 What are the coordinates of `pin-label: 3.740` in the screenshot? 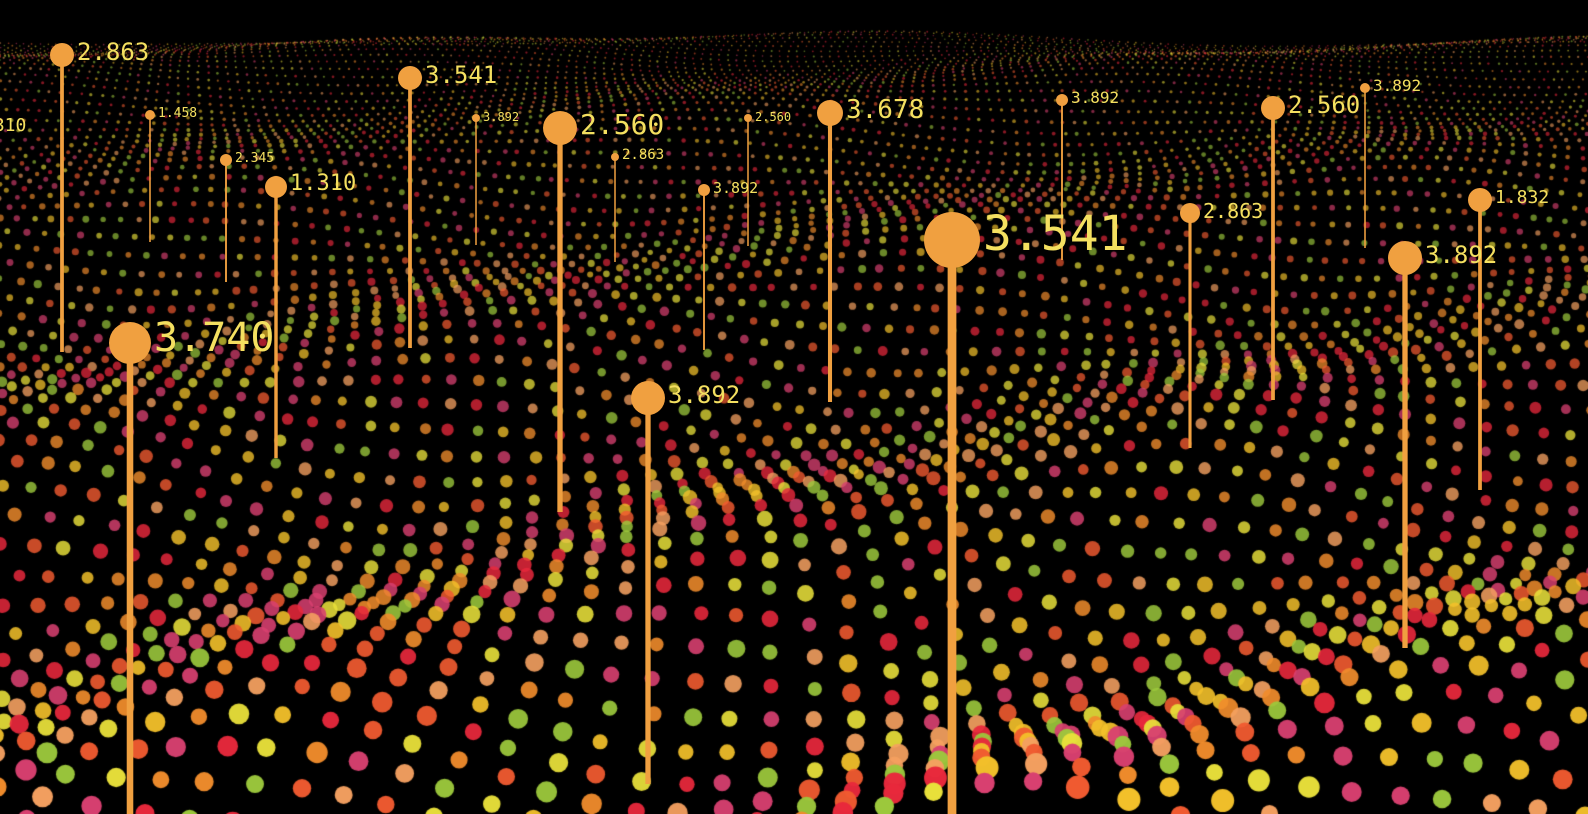 It's located at (214, 338).